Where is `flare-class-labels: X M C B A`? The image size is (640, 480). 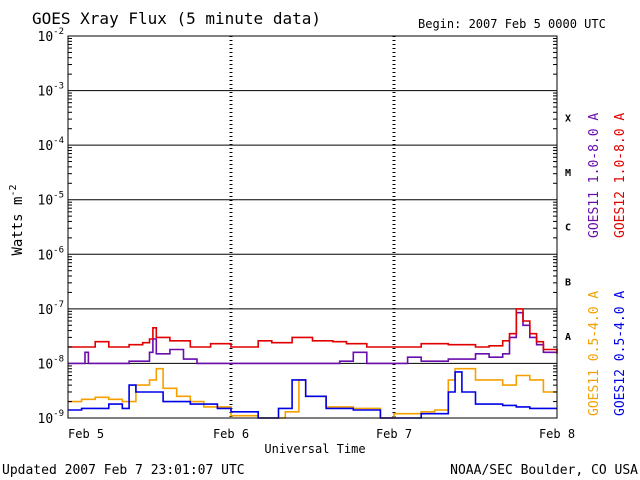
flare-class-labels: X M C B A is located at coordinates (568, 228).